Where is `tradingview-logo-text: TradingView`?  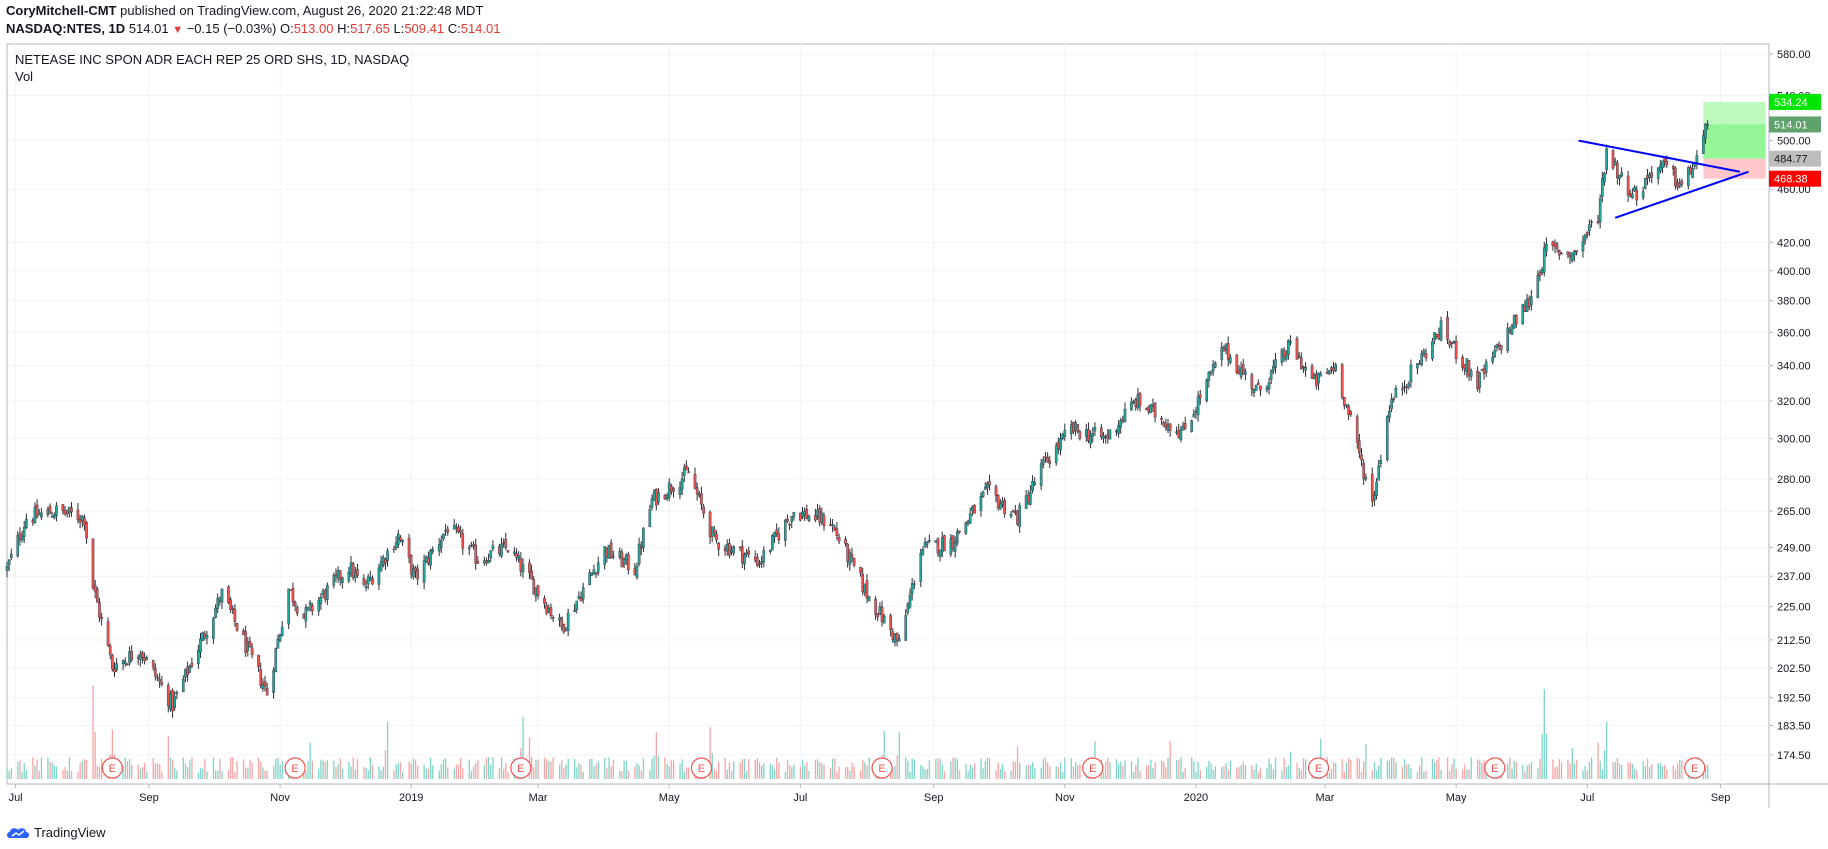
tradingview-logo-text: TradingView is located at coordinates (70, 832).